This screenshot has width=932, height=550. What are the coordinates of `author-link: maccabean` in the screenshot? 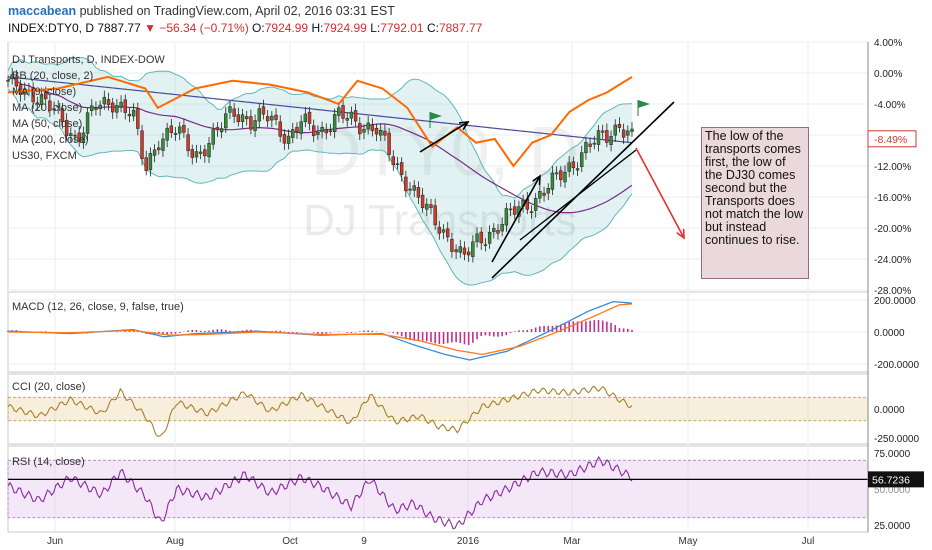 It's located at (42, 11).